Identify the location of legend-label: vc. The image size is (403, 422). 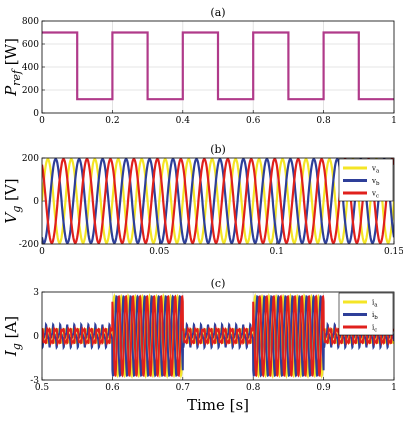
(375, 195).